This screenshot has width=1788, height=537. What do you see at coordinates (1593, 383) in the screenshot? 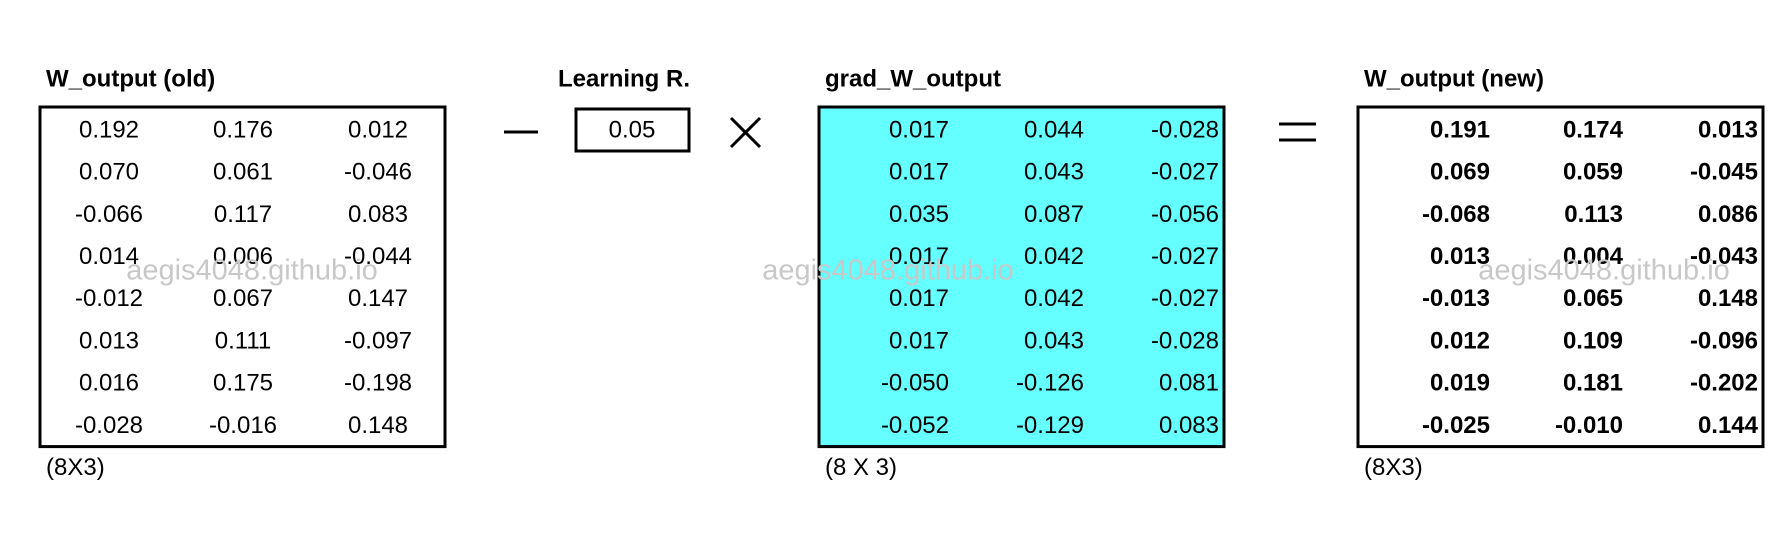
I see `matrix-cell: 0.181` at bounding box center [1593, 383].